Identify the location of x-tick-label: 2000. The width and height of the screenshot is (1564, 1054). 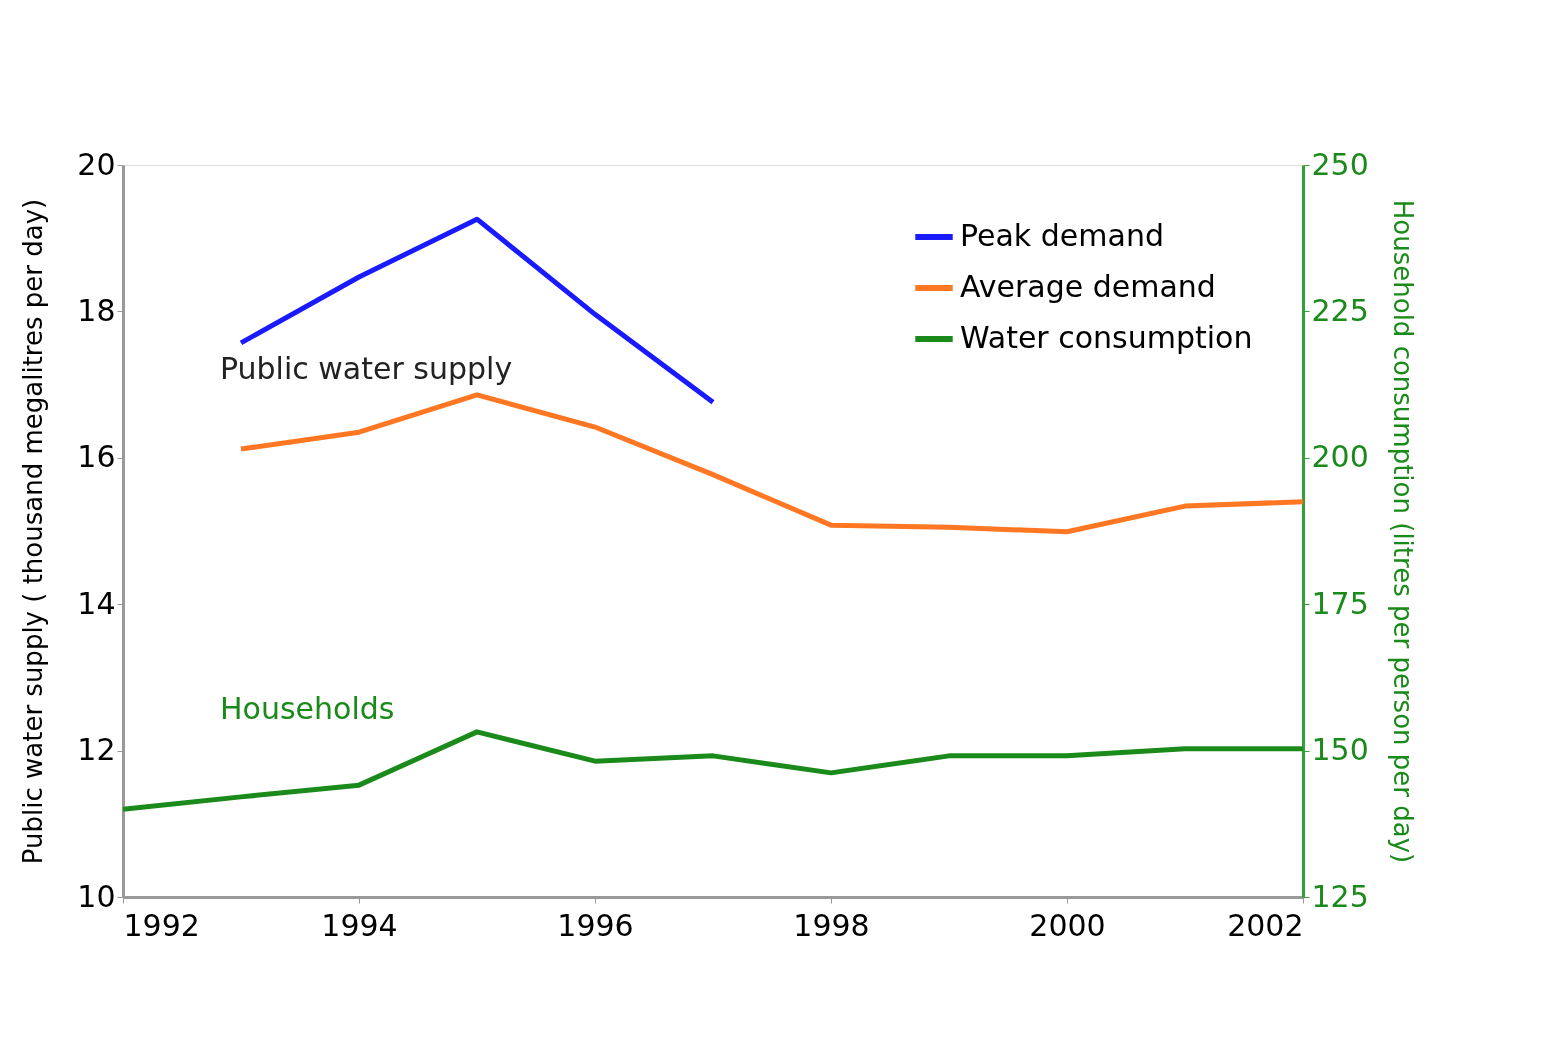
(1067, 925).